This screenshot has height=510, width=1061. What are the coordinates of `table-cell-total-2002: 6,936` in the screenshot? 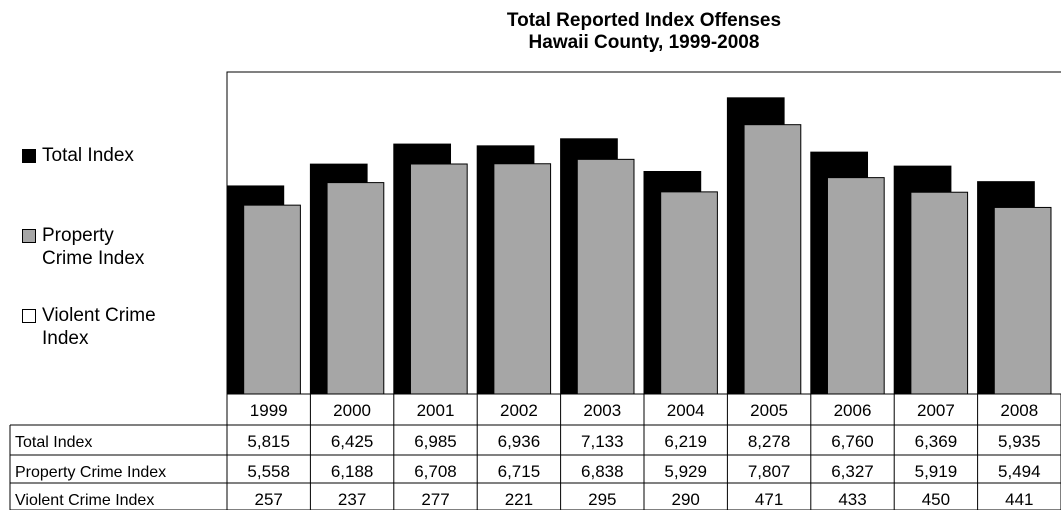 It's located at (519, 441).